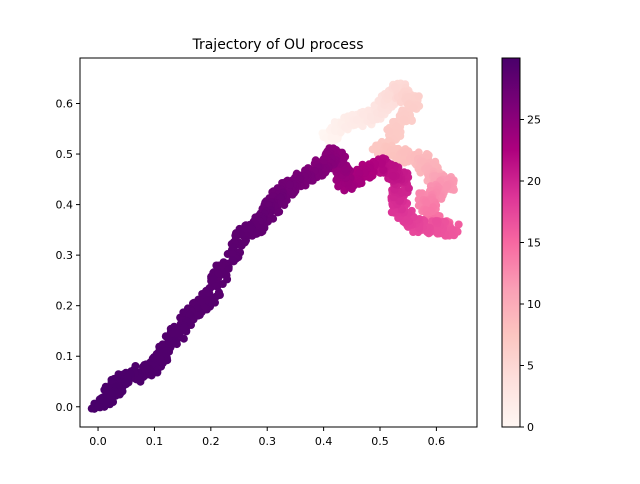  I want to click on x-tick-label: 0.0, so click(98, 441).